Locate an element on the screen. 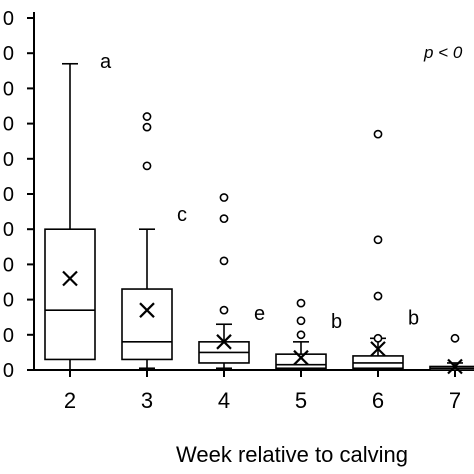  x-tick-label: 3 is located at coordinates (147, 400).